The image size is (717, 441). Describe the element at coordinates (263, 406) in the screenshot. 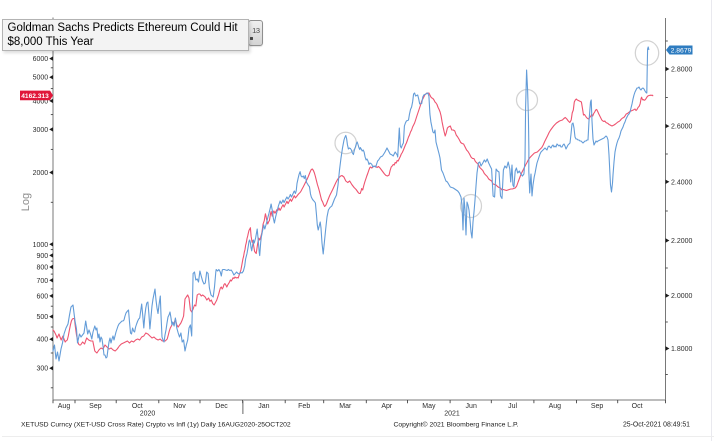

I see `svg-text: Jan` at that location.